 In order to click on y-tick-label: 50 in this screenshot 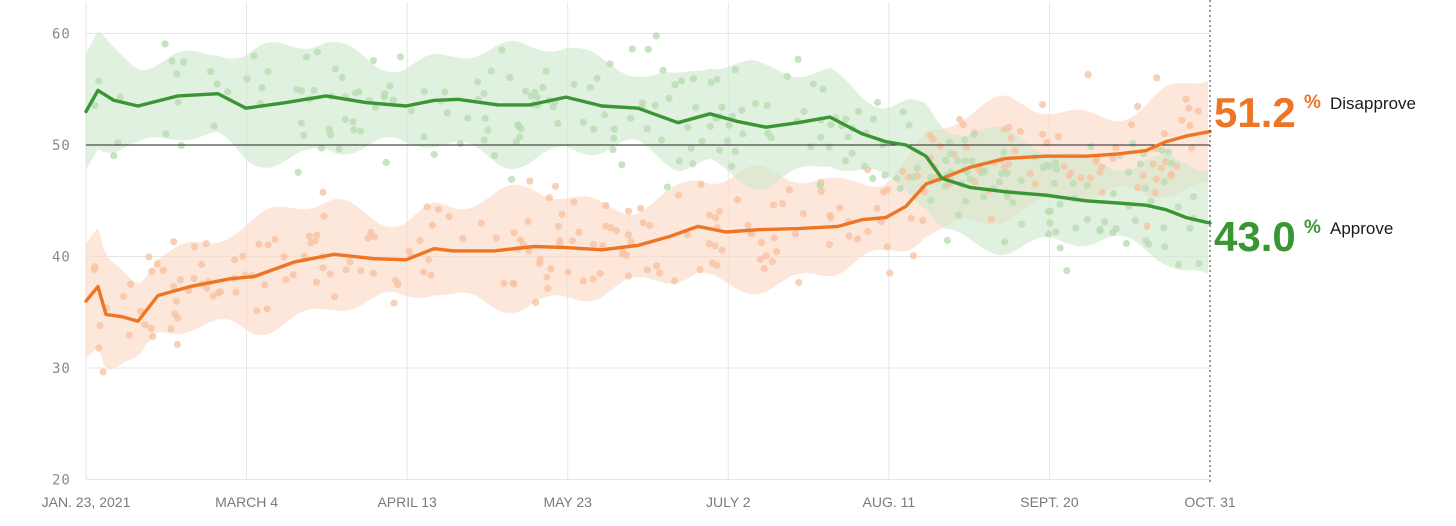, I will do `click(61, 146)`.